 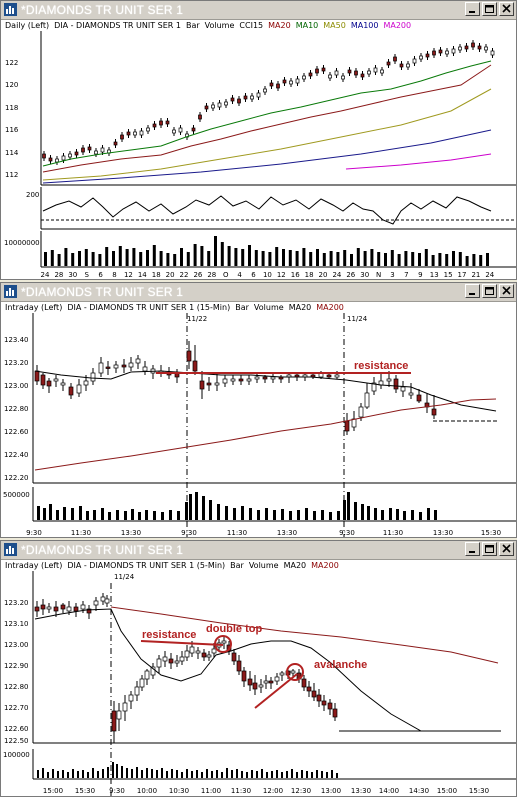 What do you see at coordinates (16, 741) in the screenshot?
I see `y-tick-label: 122.50` at bounding box center [16, 741].